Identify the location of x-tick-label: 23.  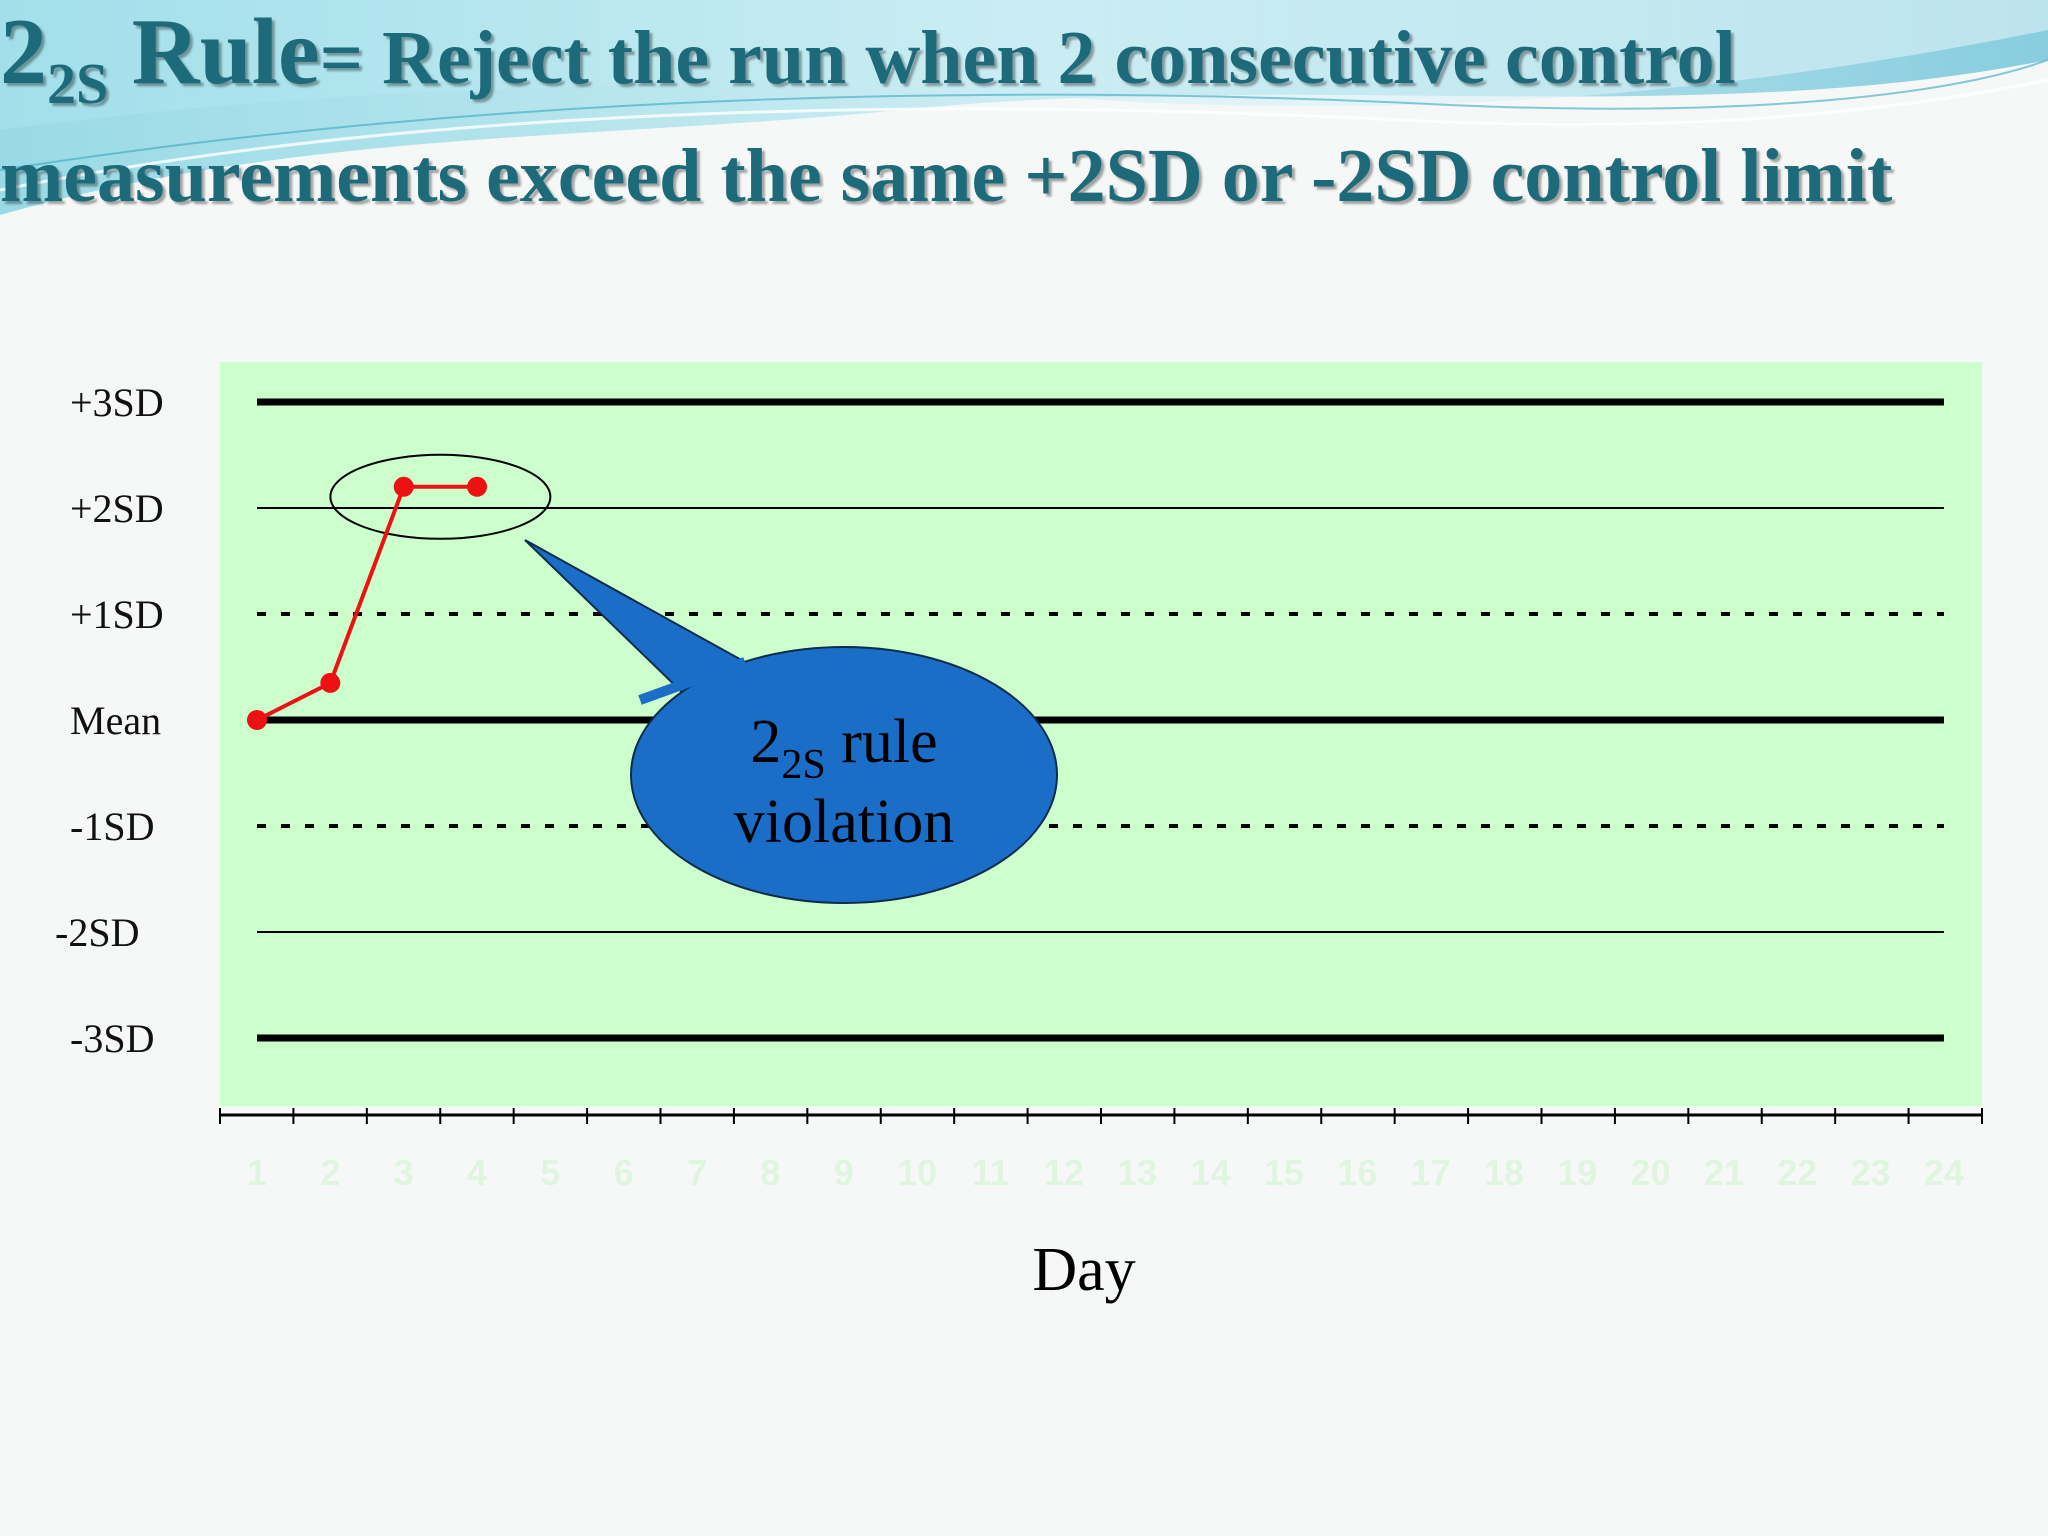
(1871, 1172).